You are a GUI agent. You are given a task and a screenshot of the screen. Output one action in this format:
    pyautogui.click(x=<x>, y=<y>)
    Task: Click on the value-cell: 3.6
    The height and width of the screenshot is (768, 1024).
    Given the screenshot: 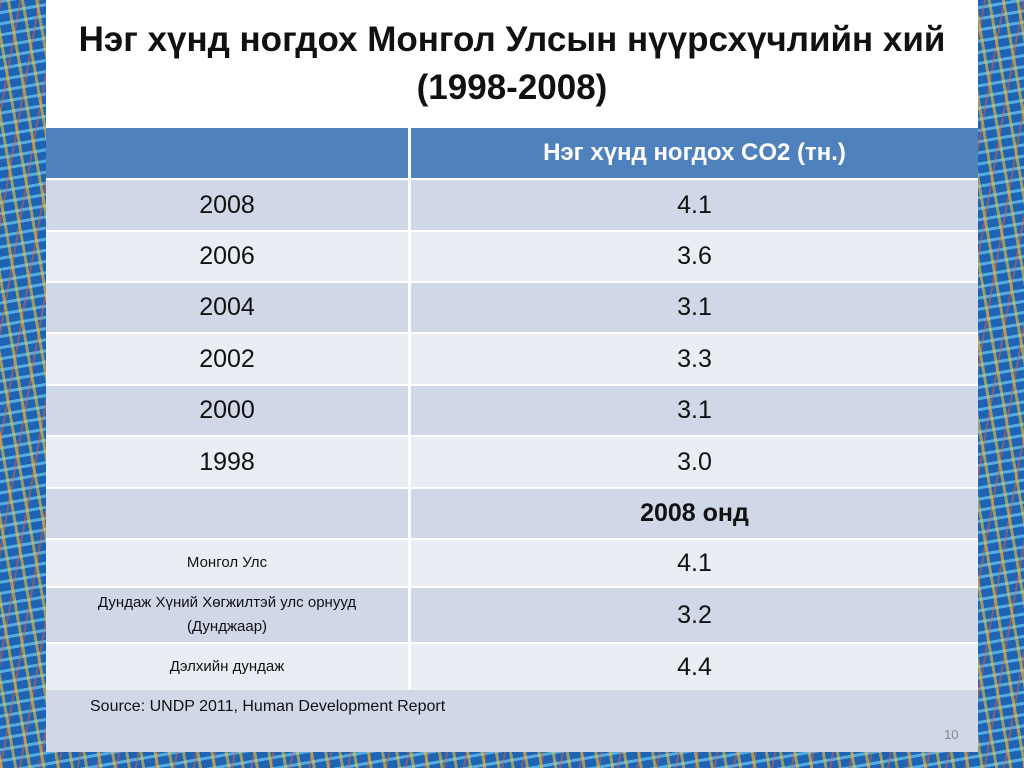 What is the action you would take?
    pyautogui.click(x=694, y=256)
    